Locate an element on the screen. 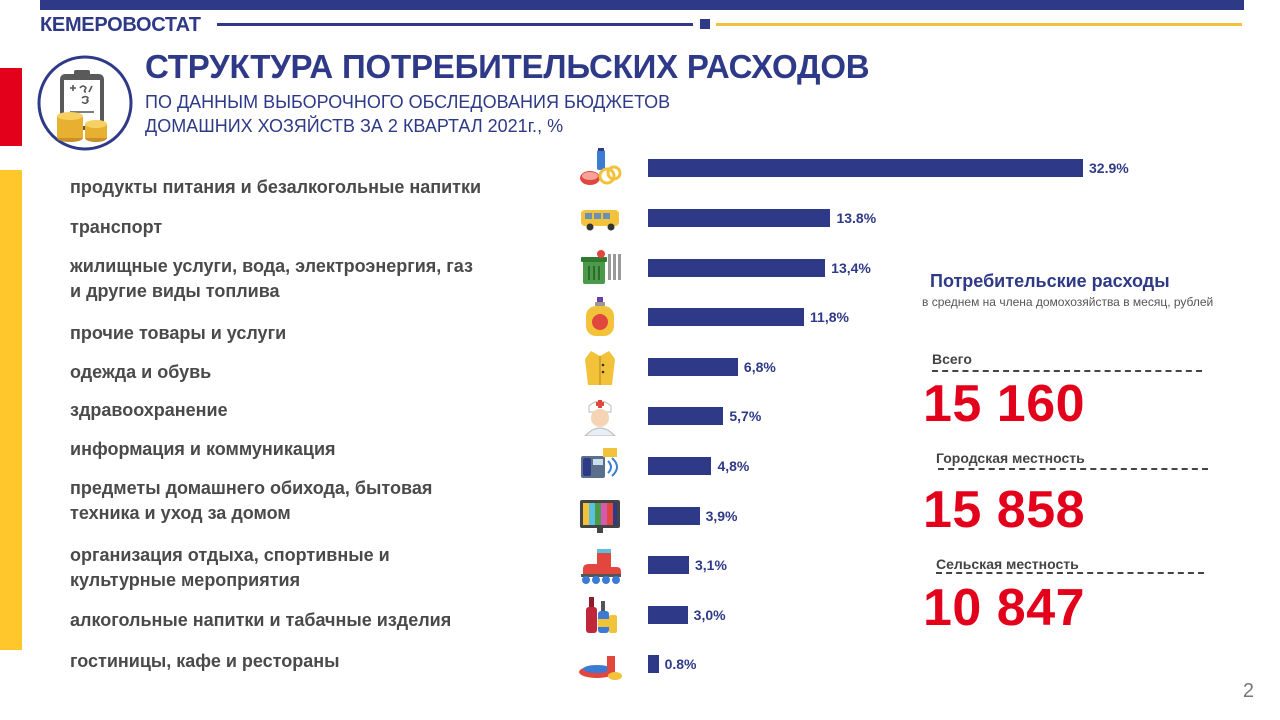 This screenshot has height=720, width=1280. bar-value-label: 5,7% is located at coordinates (745, 416).